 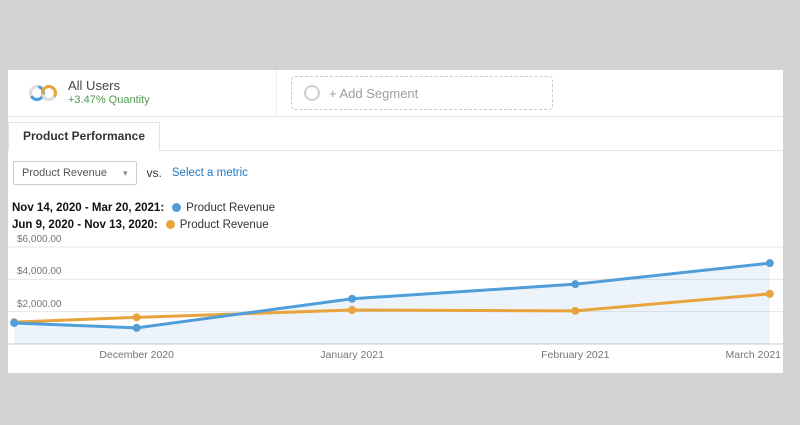 I want to click on x-tick-label: February 2021, so click(x=575, y=355).